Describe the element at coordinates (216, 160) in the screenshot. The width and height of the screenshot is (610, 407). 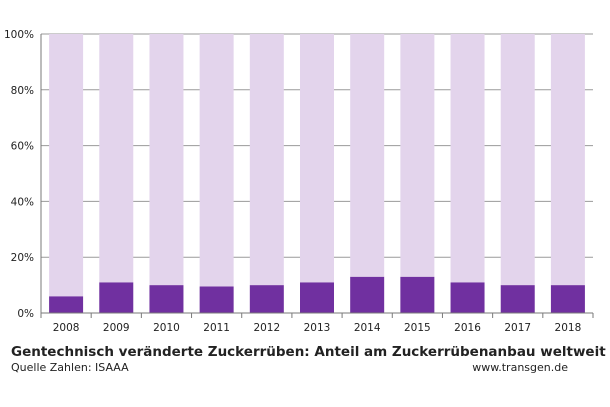
I see `bar-rest-2011` at that location.